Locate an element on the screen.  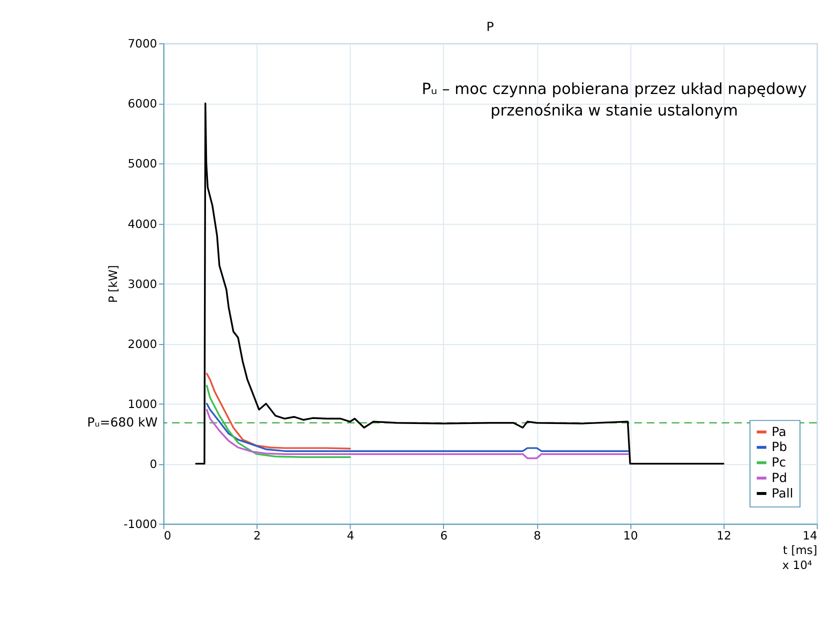
ref-line-label: Pᵤ=680 kW is located at coordinates (122, 422).